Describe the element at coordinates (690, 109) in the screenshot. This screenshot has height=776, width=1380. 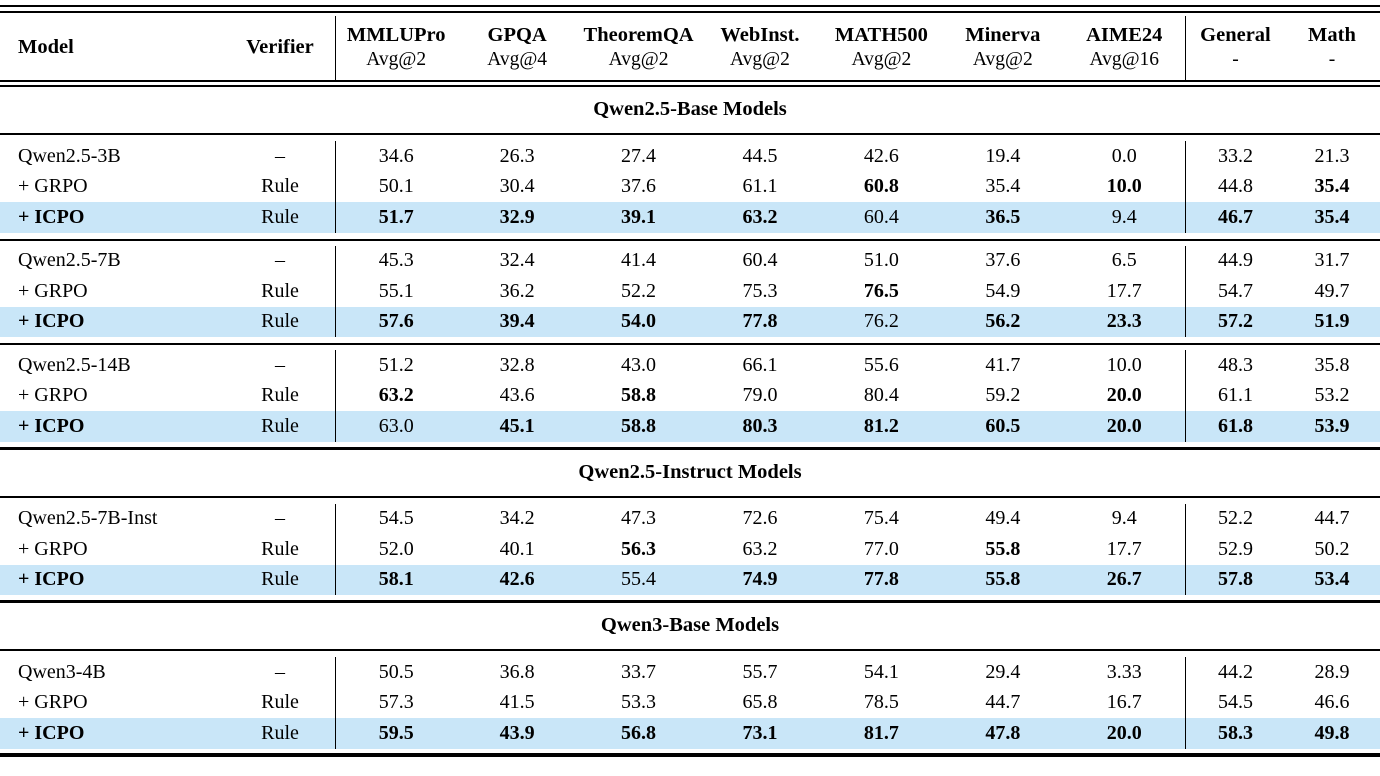
I see `section-title: Qwen2.5-Base Models` at that location.